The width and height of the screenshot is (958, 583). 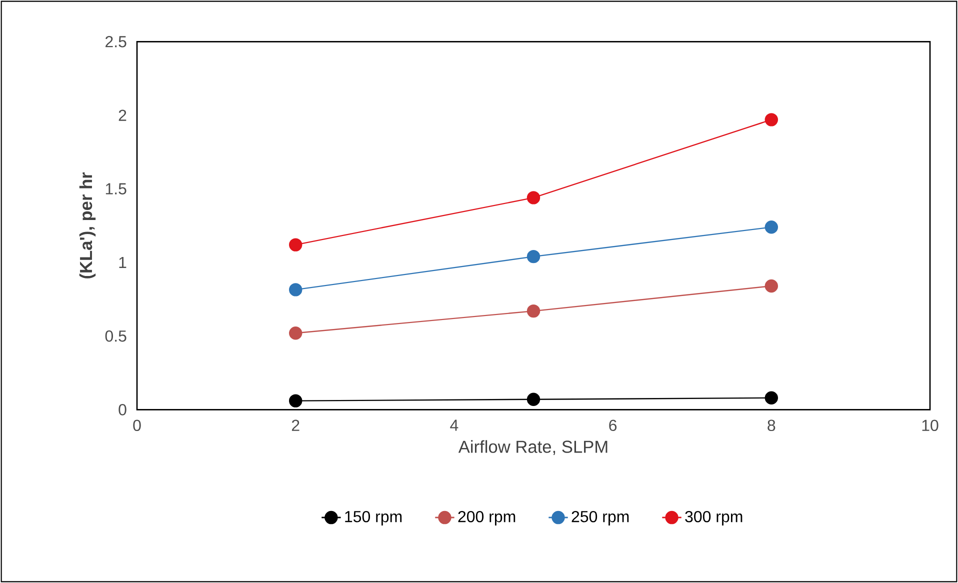 I want to click on x-axis-title: Airflow Rate, SLPM, so click(x=533, y=447).